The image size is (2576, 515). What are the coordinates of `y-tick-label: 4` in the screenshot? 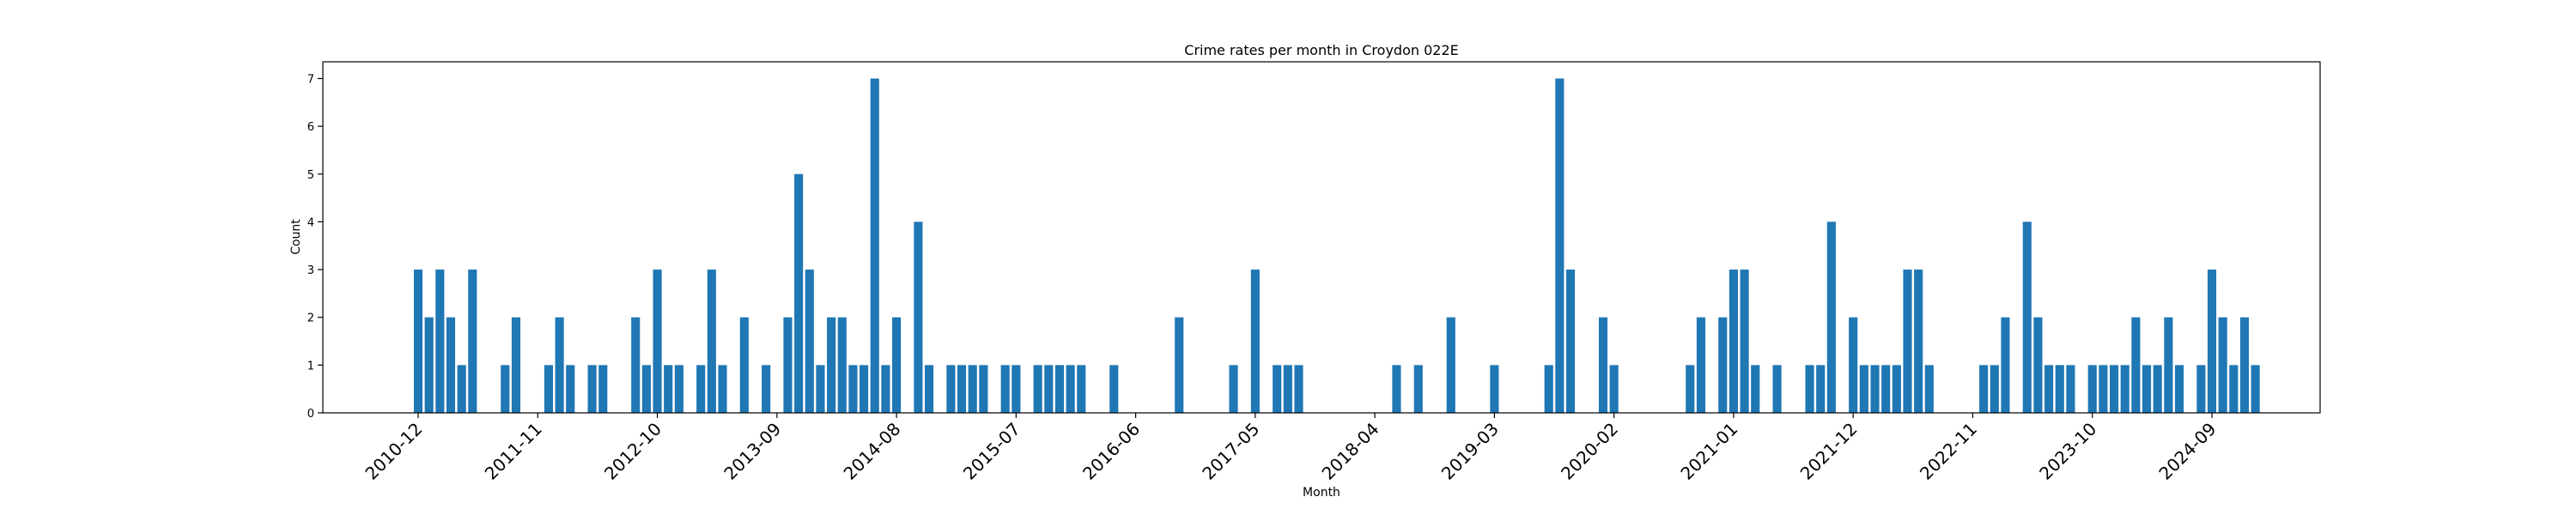 It's located at (311, 222).